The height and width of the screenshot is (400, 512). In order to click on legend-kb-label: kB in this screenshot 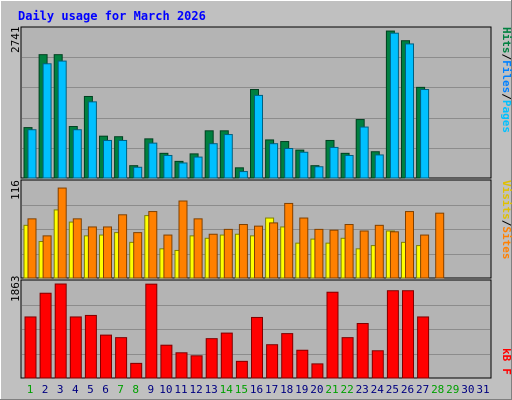, I will do `click(506, 355)`.